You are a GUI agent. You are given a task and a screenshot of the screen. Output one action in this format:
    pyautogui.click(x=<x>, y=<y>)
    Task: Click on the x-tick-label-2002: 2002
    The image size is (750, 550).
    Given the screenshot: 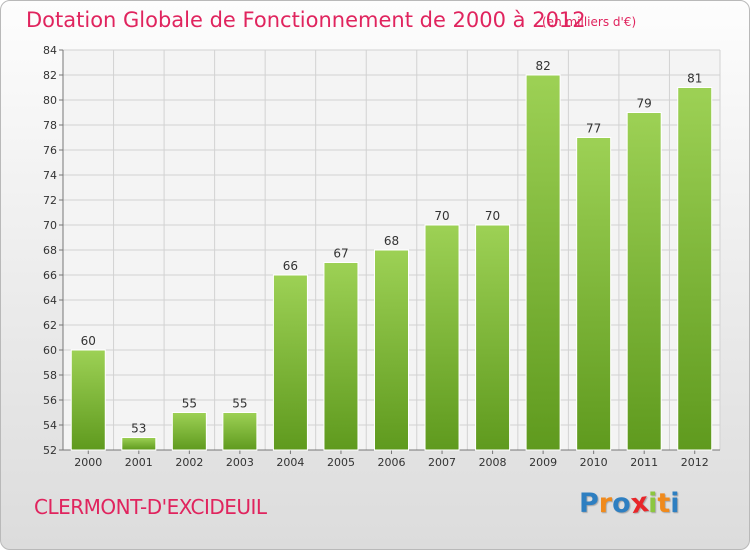 What is the action you would take?
    pyautogui.click(x=189, y=462)
    